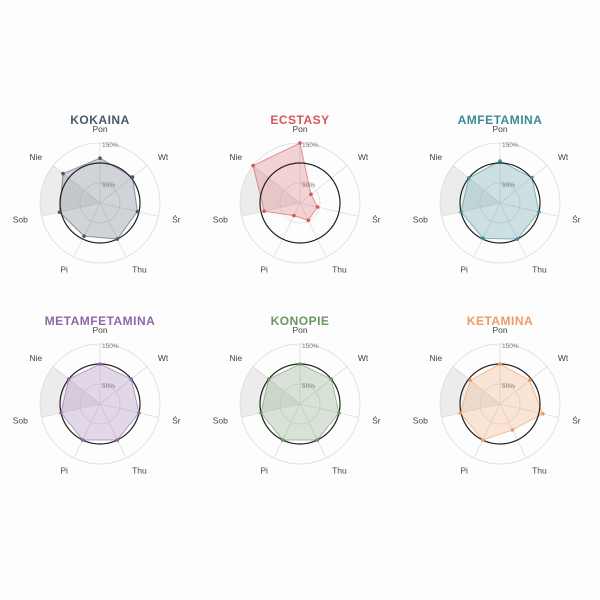  Describe the element at coordinates (500, 120) in the screenshot. I see `chart-title: AMFETAMINA` at that location.